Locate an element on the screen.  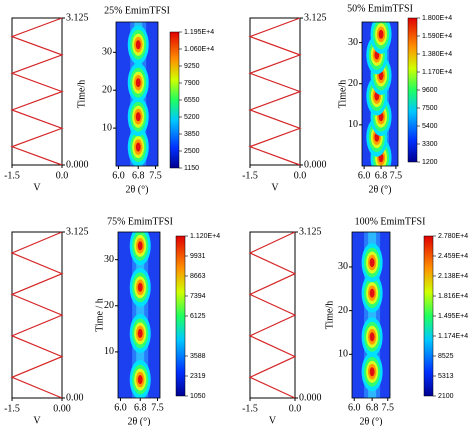
colorbar-tick-label: 1.816E+4 is located at coordinates (453, 296).